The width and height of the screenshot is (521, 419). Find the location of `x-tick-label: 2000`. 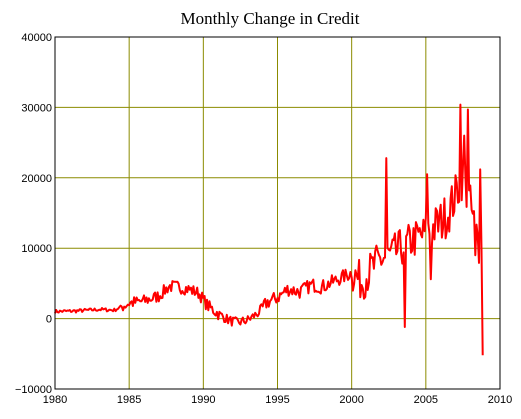

x-tick-label: 2000 is located at coordinates (351, 400).